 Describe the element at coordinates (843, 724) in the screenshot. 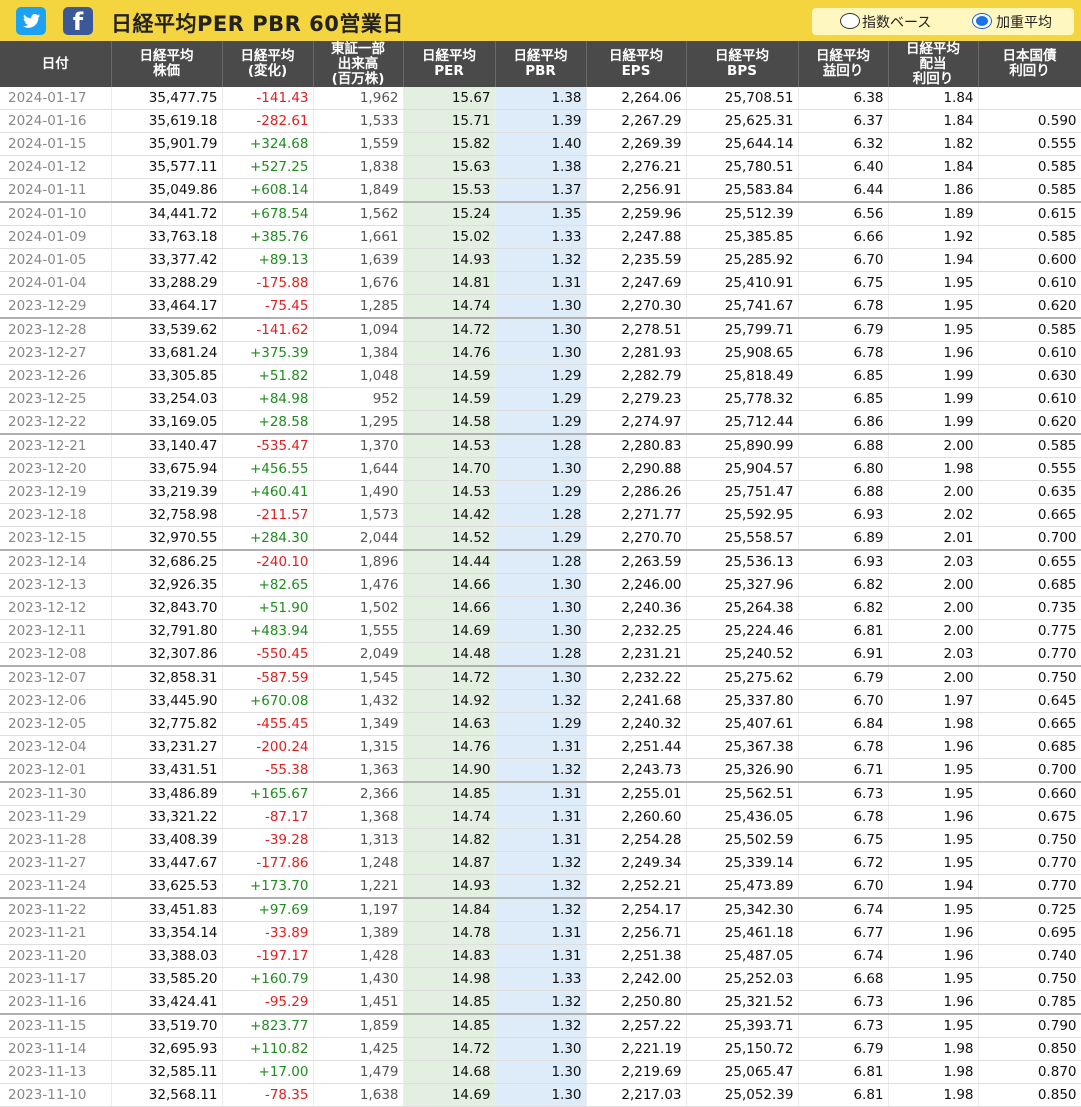

I see `cell-earnings-yield: 6.84` at that location.